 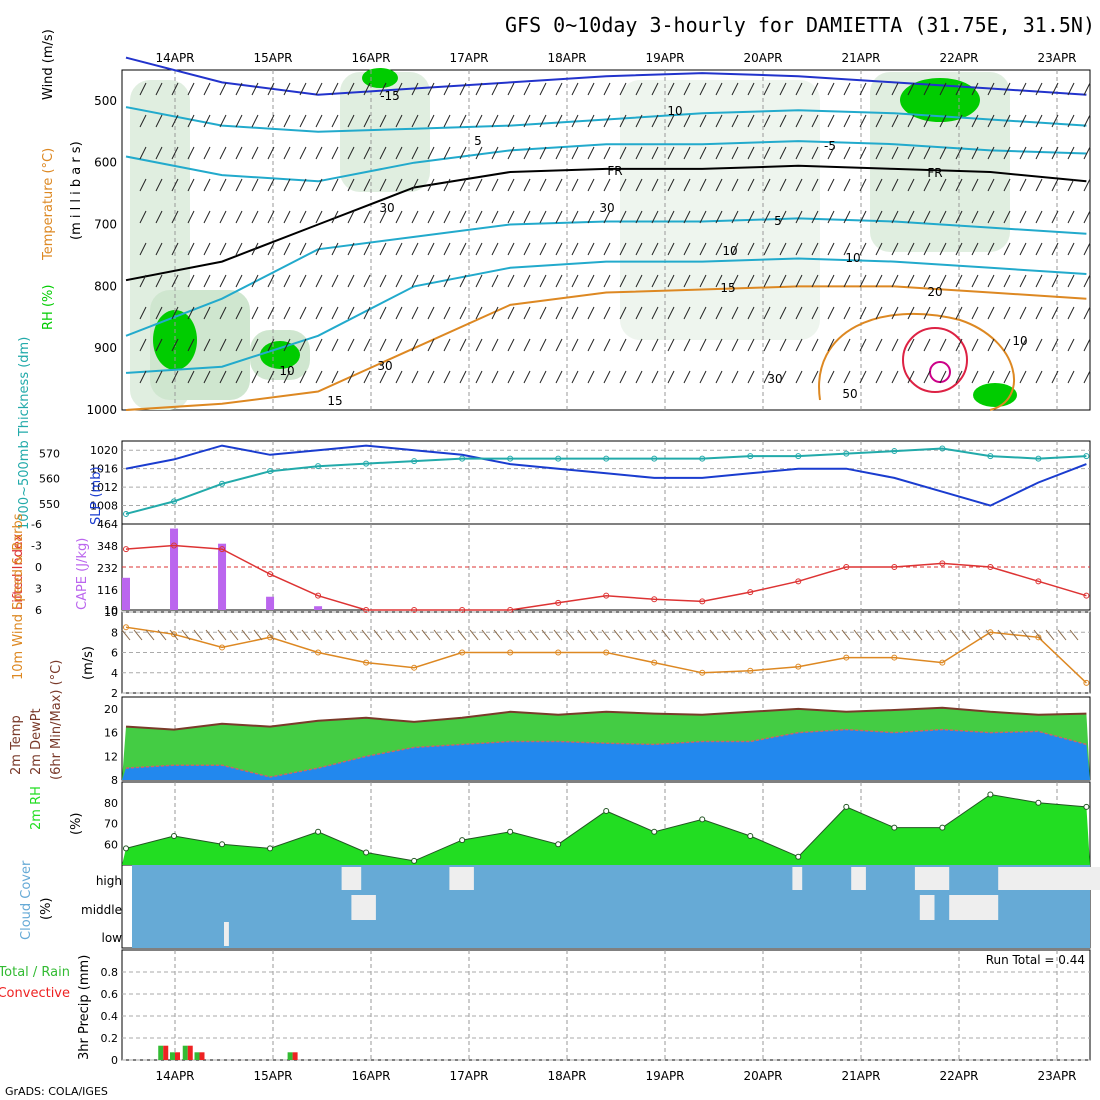 I want to click on cape-tick-label: 348, so click(x=107, y=546).